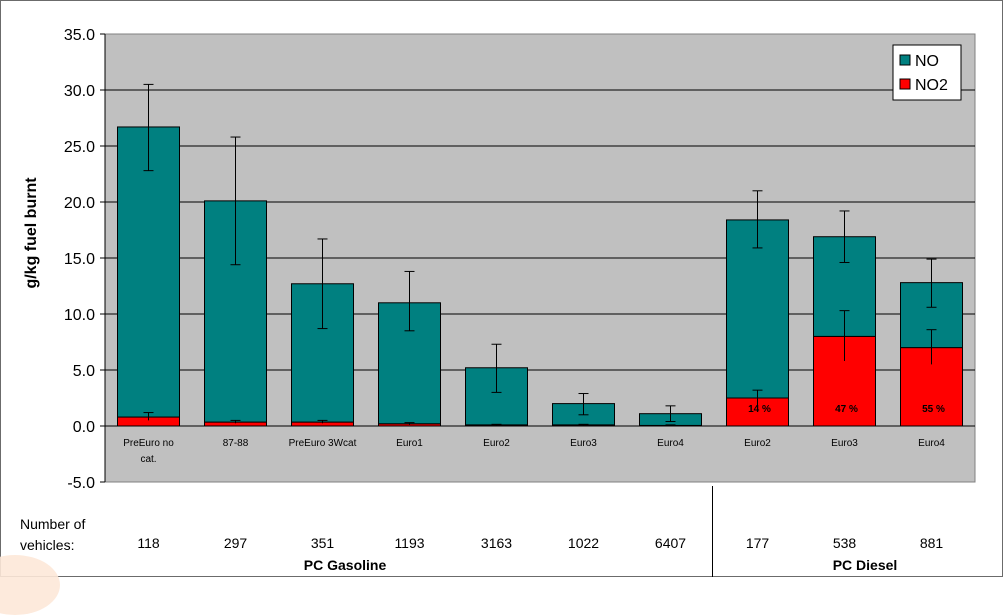 The height and width of the screenshot is (615, 1003). Describe the element at coordinates (712, 531) in the screenshot. I see `group-divider` at that location.